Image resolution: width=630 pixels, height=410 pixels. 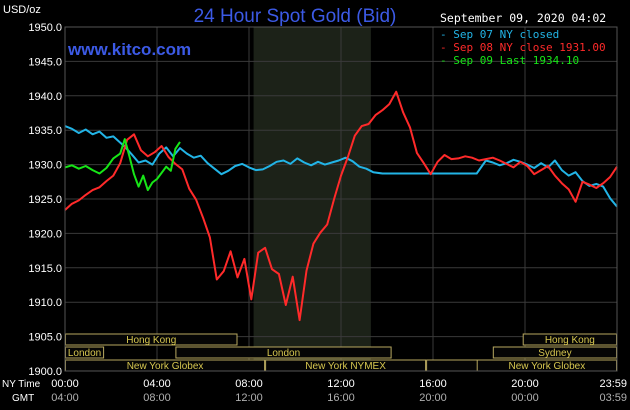 I want to click on series-line-sep09, so click(x=122, y=165).